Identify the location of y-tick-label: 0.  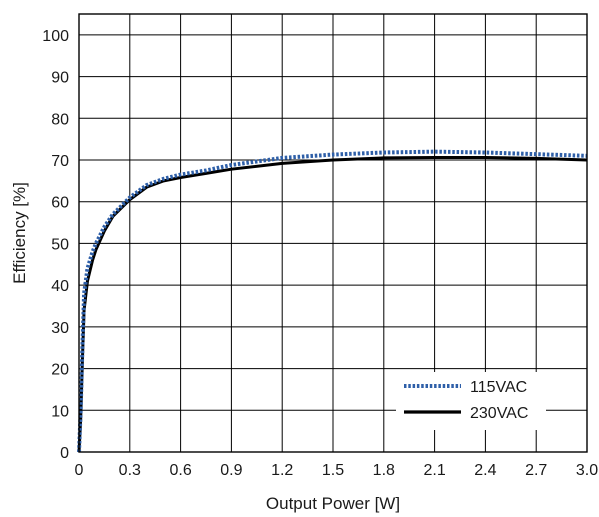
(64, 453).